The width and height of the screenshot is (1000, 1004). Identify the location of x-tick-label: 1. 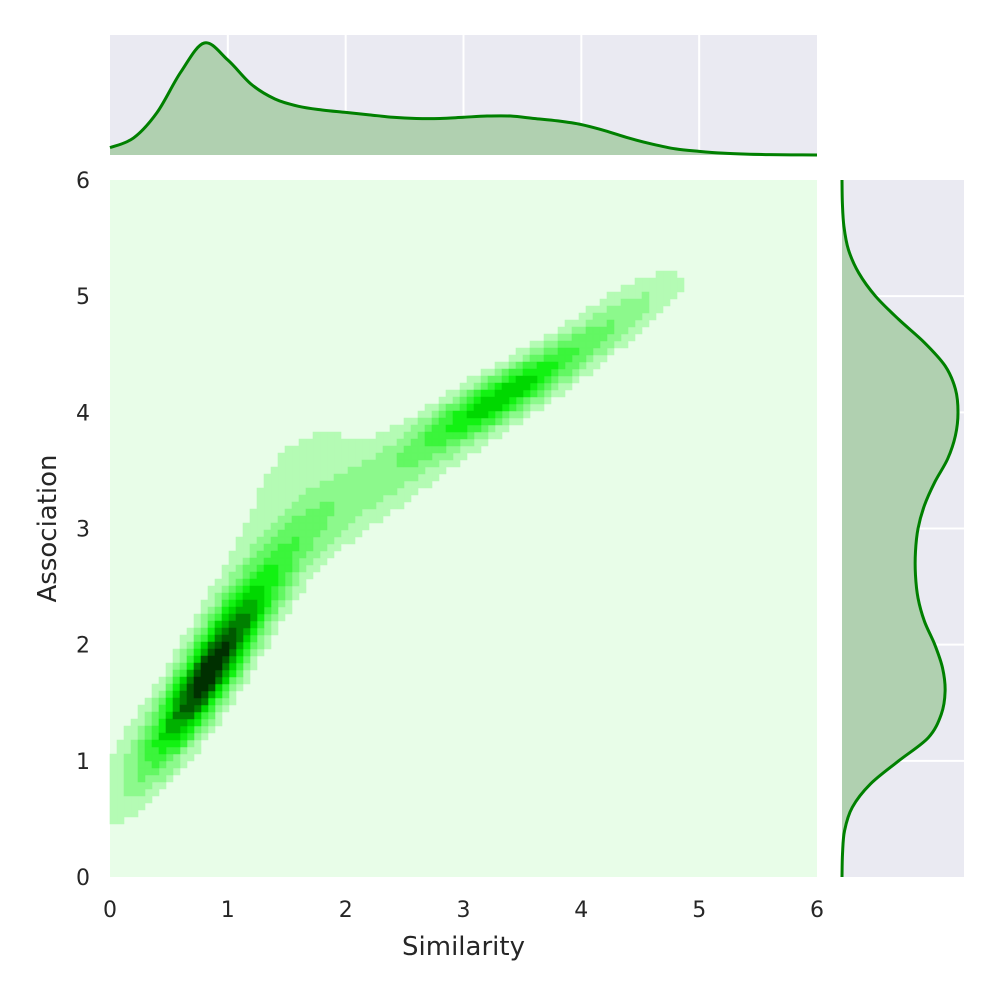
(228, 910).